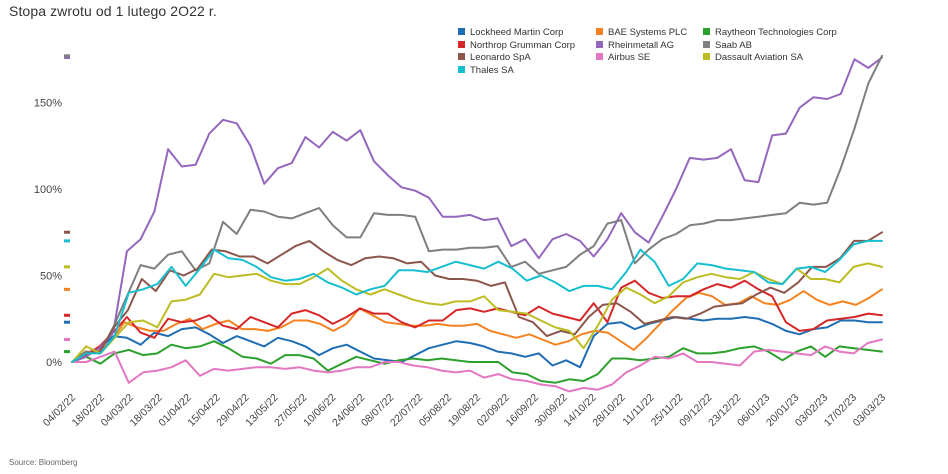 This screenshot has height=474, width=948. I want to click on legend-label: Saab AB, so click(733, 45).